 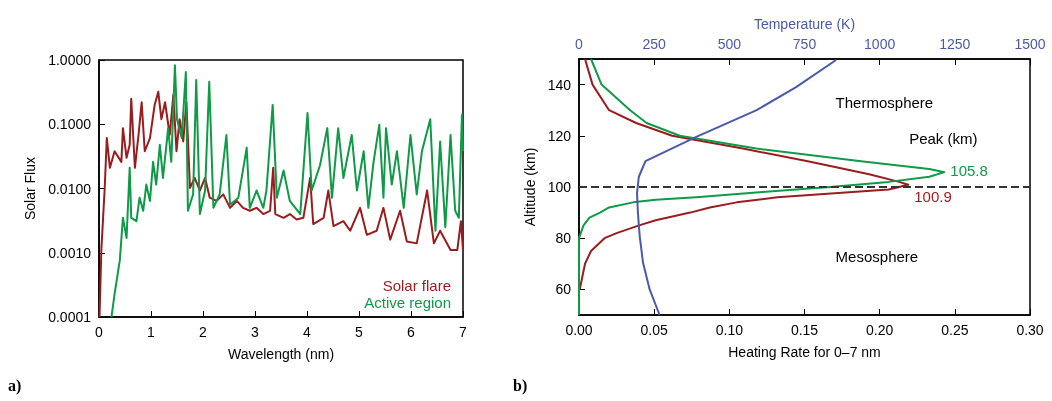 I want to click on text: a), so click(x=15, y=385).